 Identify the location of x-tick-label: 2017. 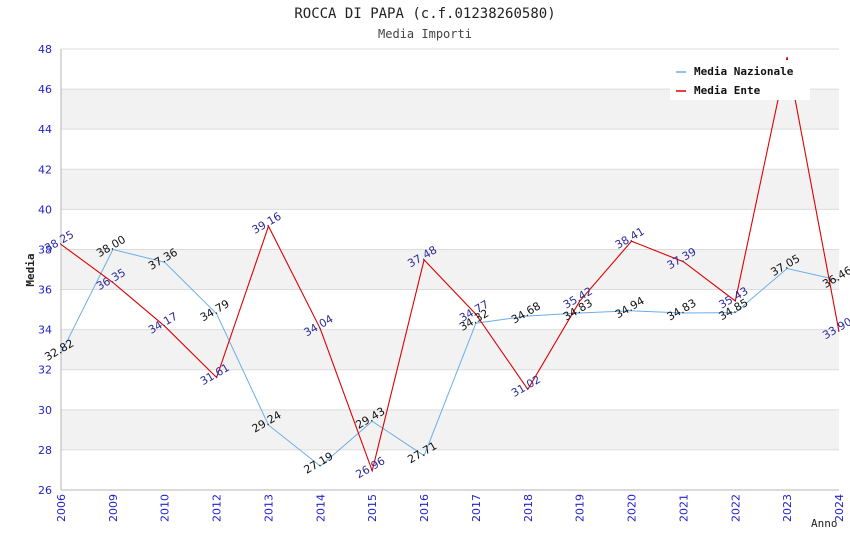
(476, 508).